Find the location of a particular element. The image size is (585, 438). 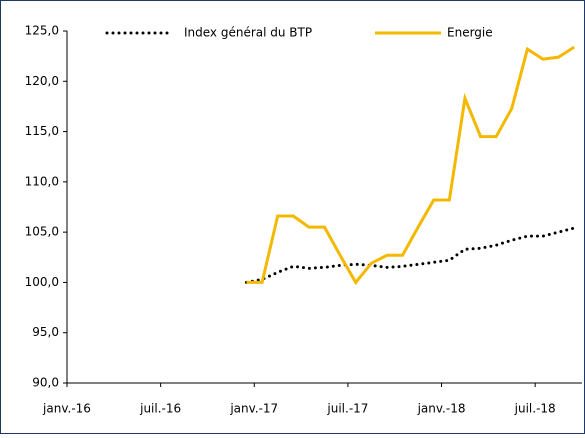

y-tick-label: 115,0 is located at coordinates (42, 131).